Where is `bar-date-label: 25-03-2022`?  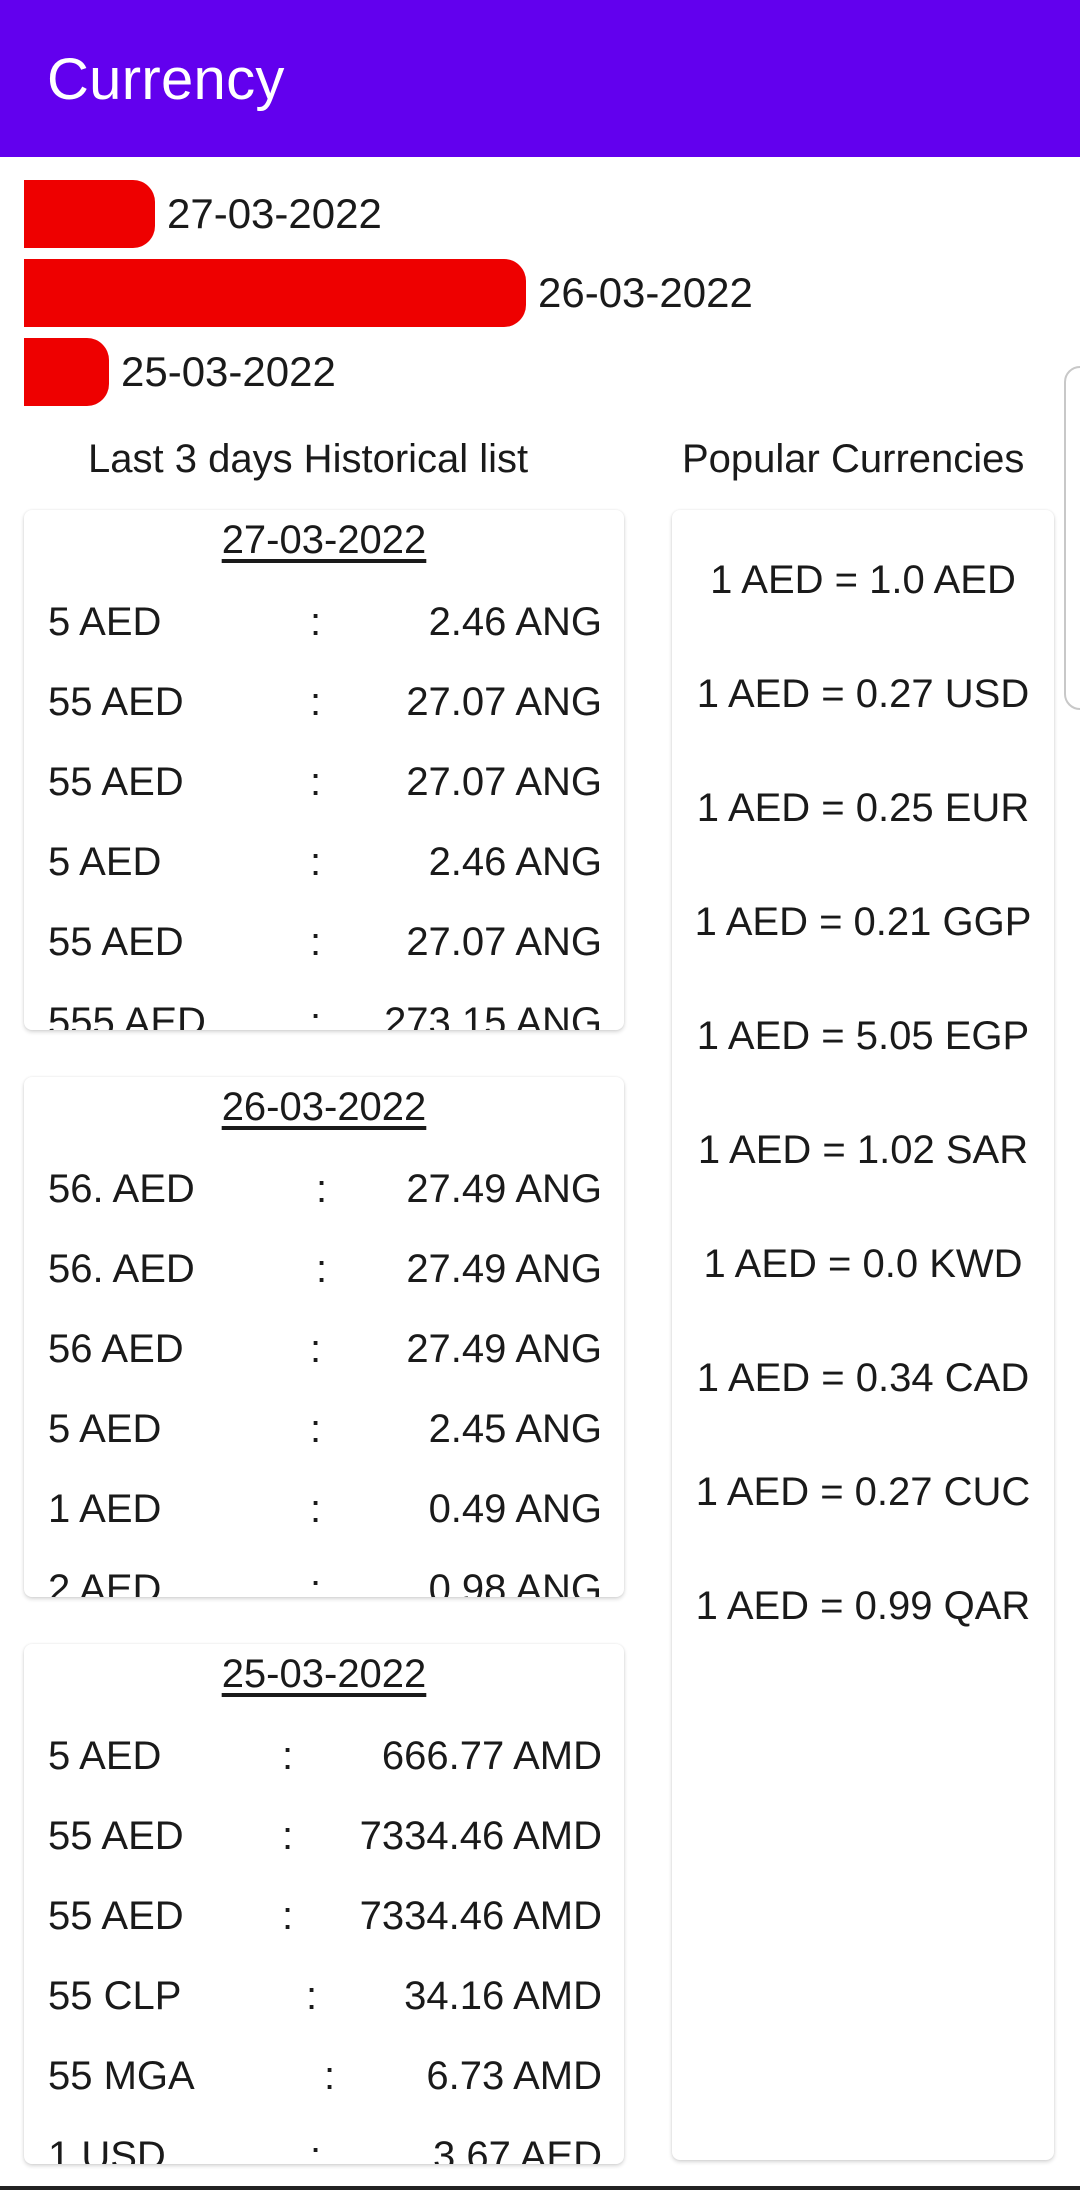
bar-date-label: 25-03-2022 is located at coordinates (228, 371).